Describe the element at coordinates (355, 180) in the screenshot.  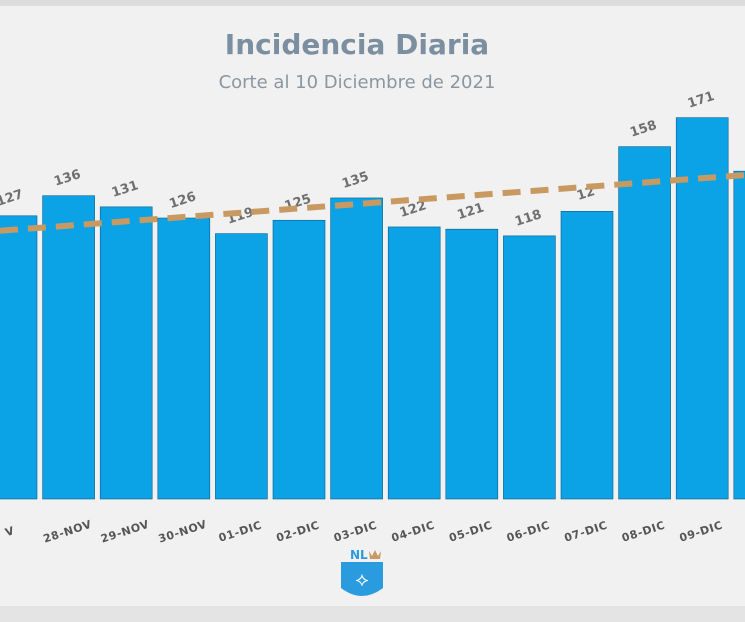
I see `data-label-03-dic: 135` at that location.